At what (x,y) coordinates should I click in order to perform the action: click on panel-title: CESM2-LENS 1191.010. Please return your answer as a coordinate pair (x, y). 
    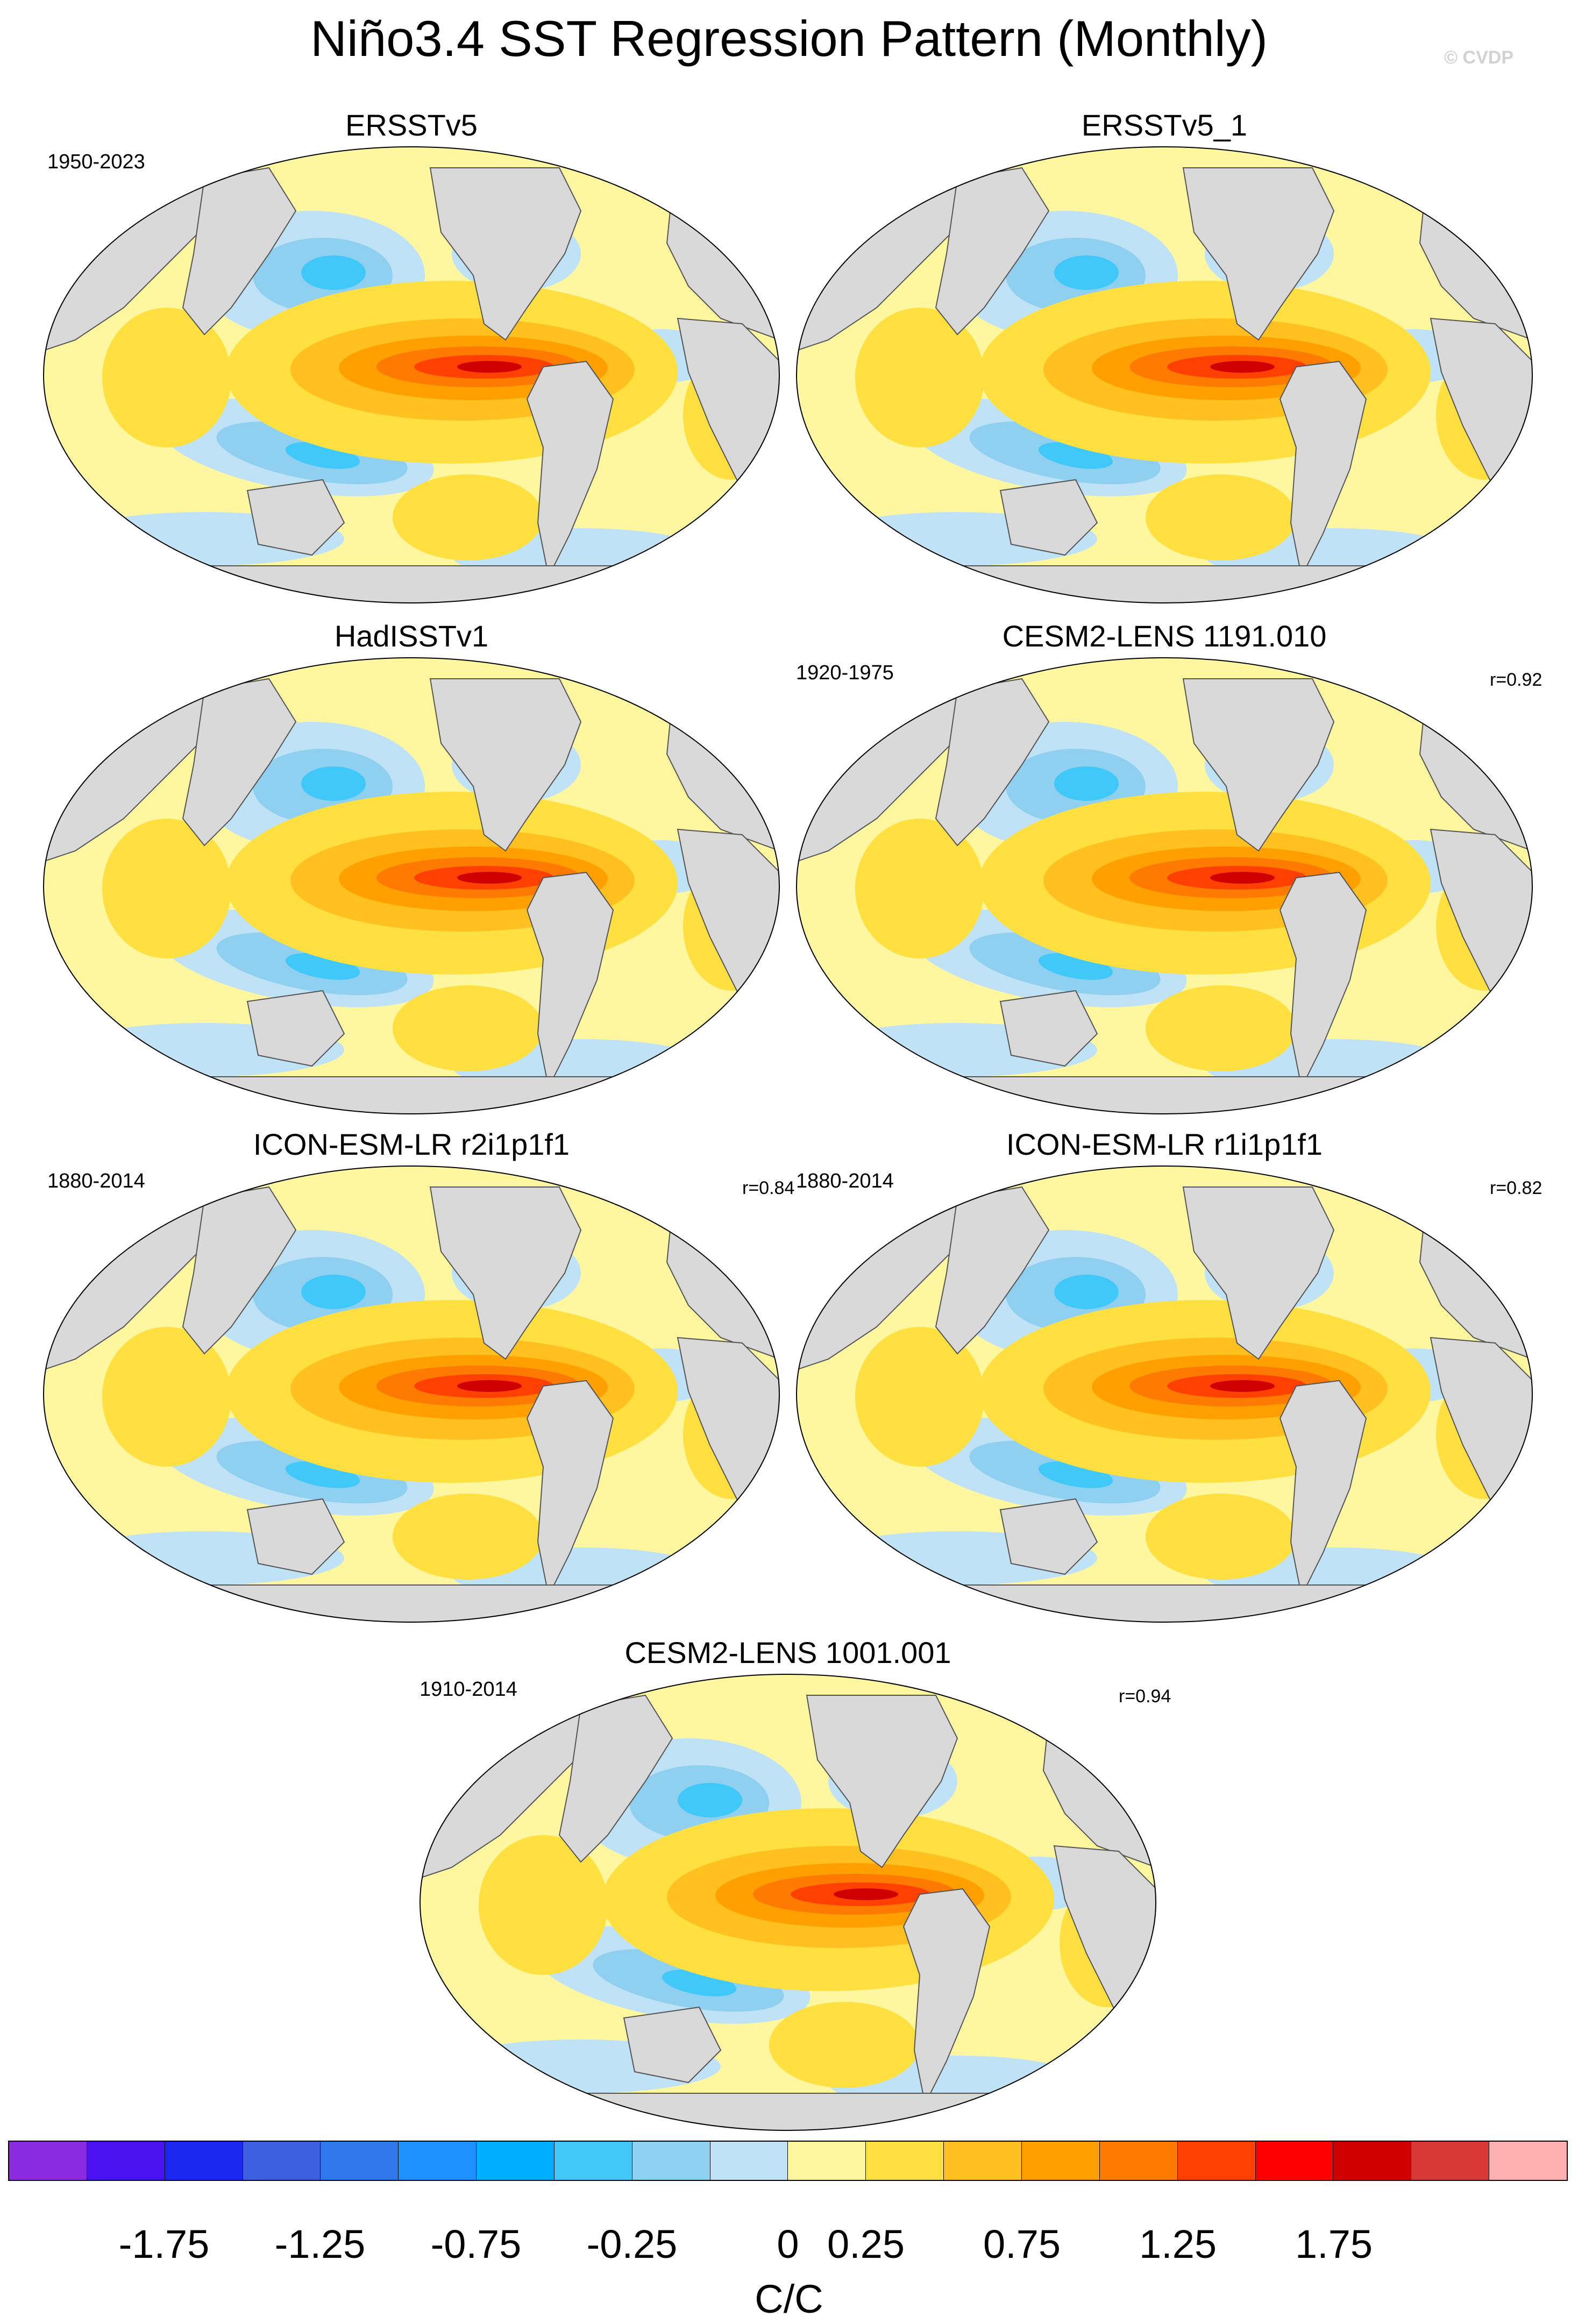
    Looking at the image, I should click on (1165, 636).